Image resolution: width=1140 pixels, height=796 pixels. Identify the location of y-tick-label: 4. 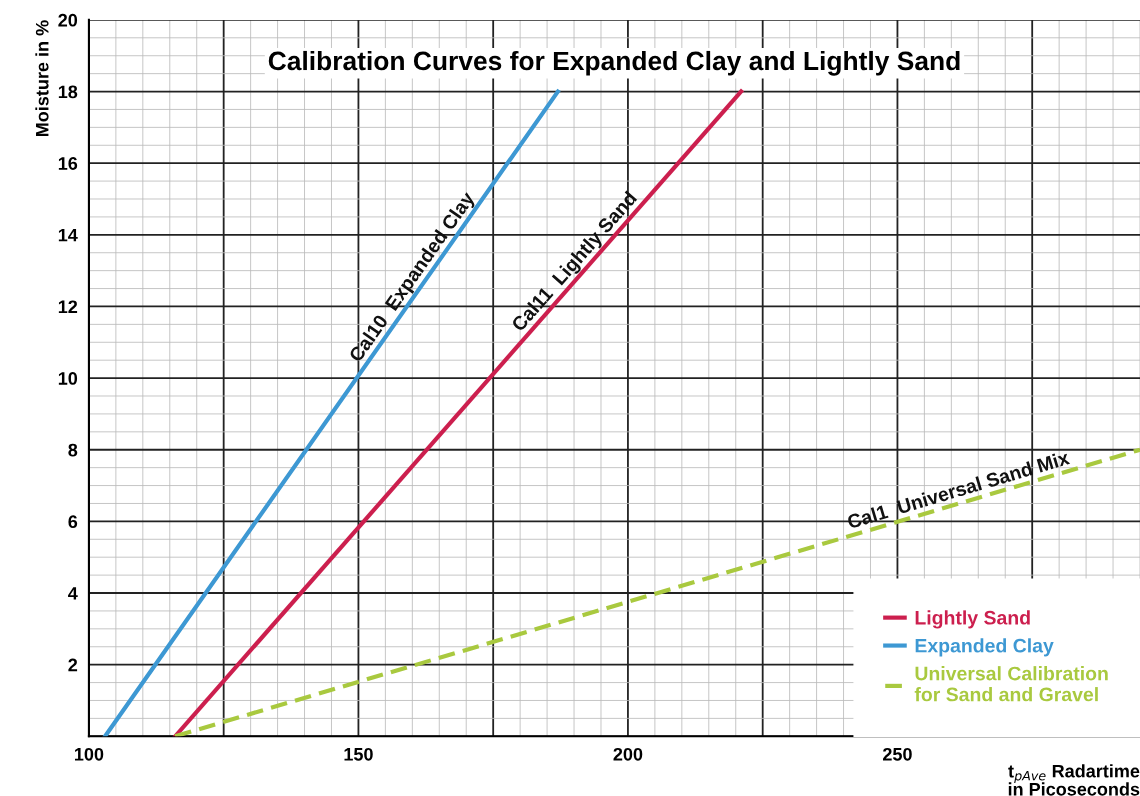
(73, 593).